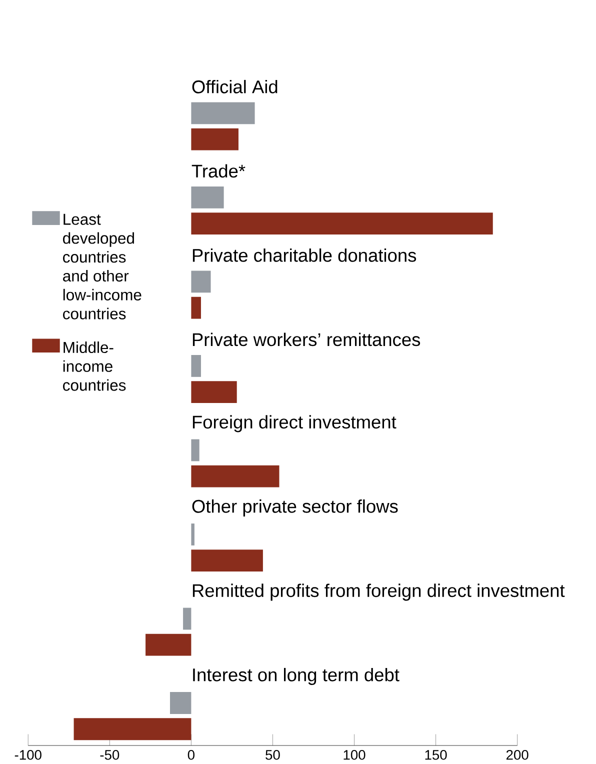 The image size is (596, 764). I want to click on x-tick-label: -100, so click(28, 755).